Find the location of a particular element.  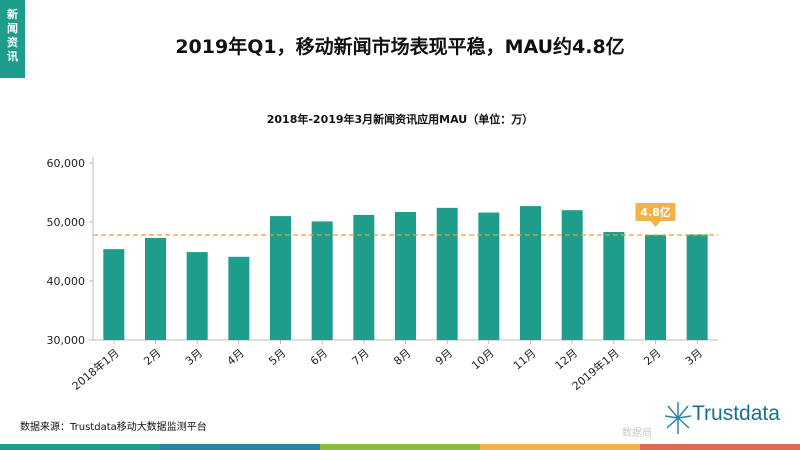

x-tick-label: 6月 is located at coordinates (319, 357).